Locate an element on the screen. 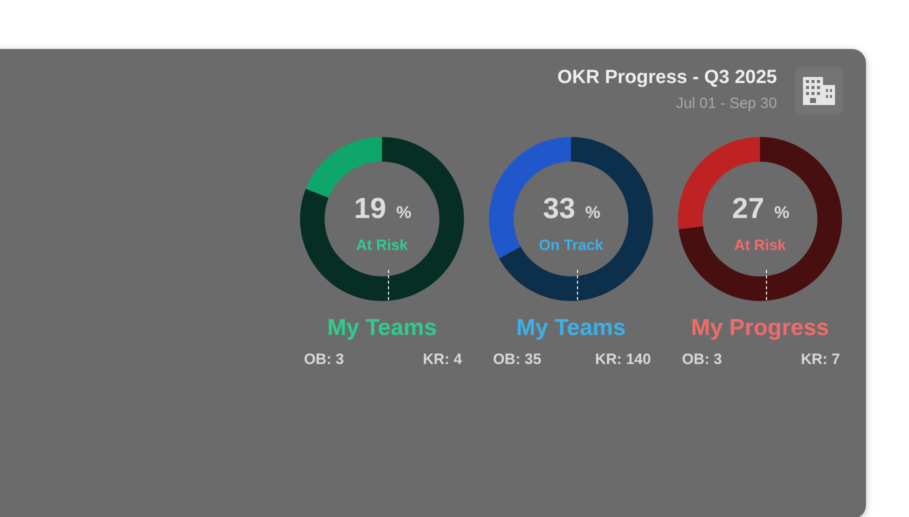 This screenshot has width=909, height=517. text: OKR Progress - Q3 2025 is located at coordinates (667, 78).